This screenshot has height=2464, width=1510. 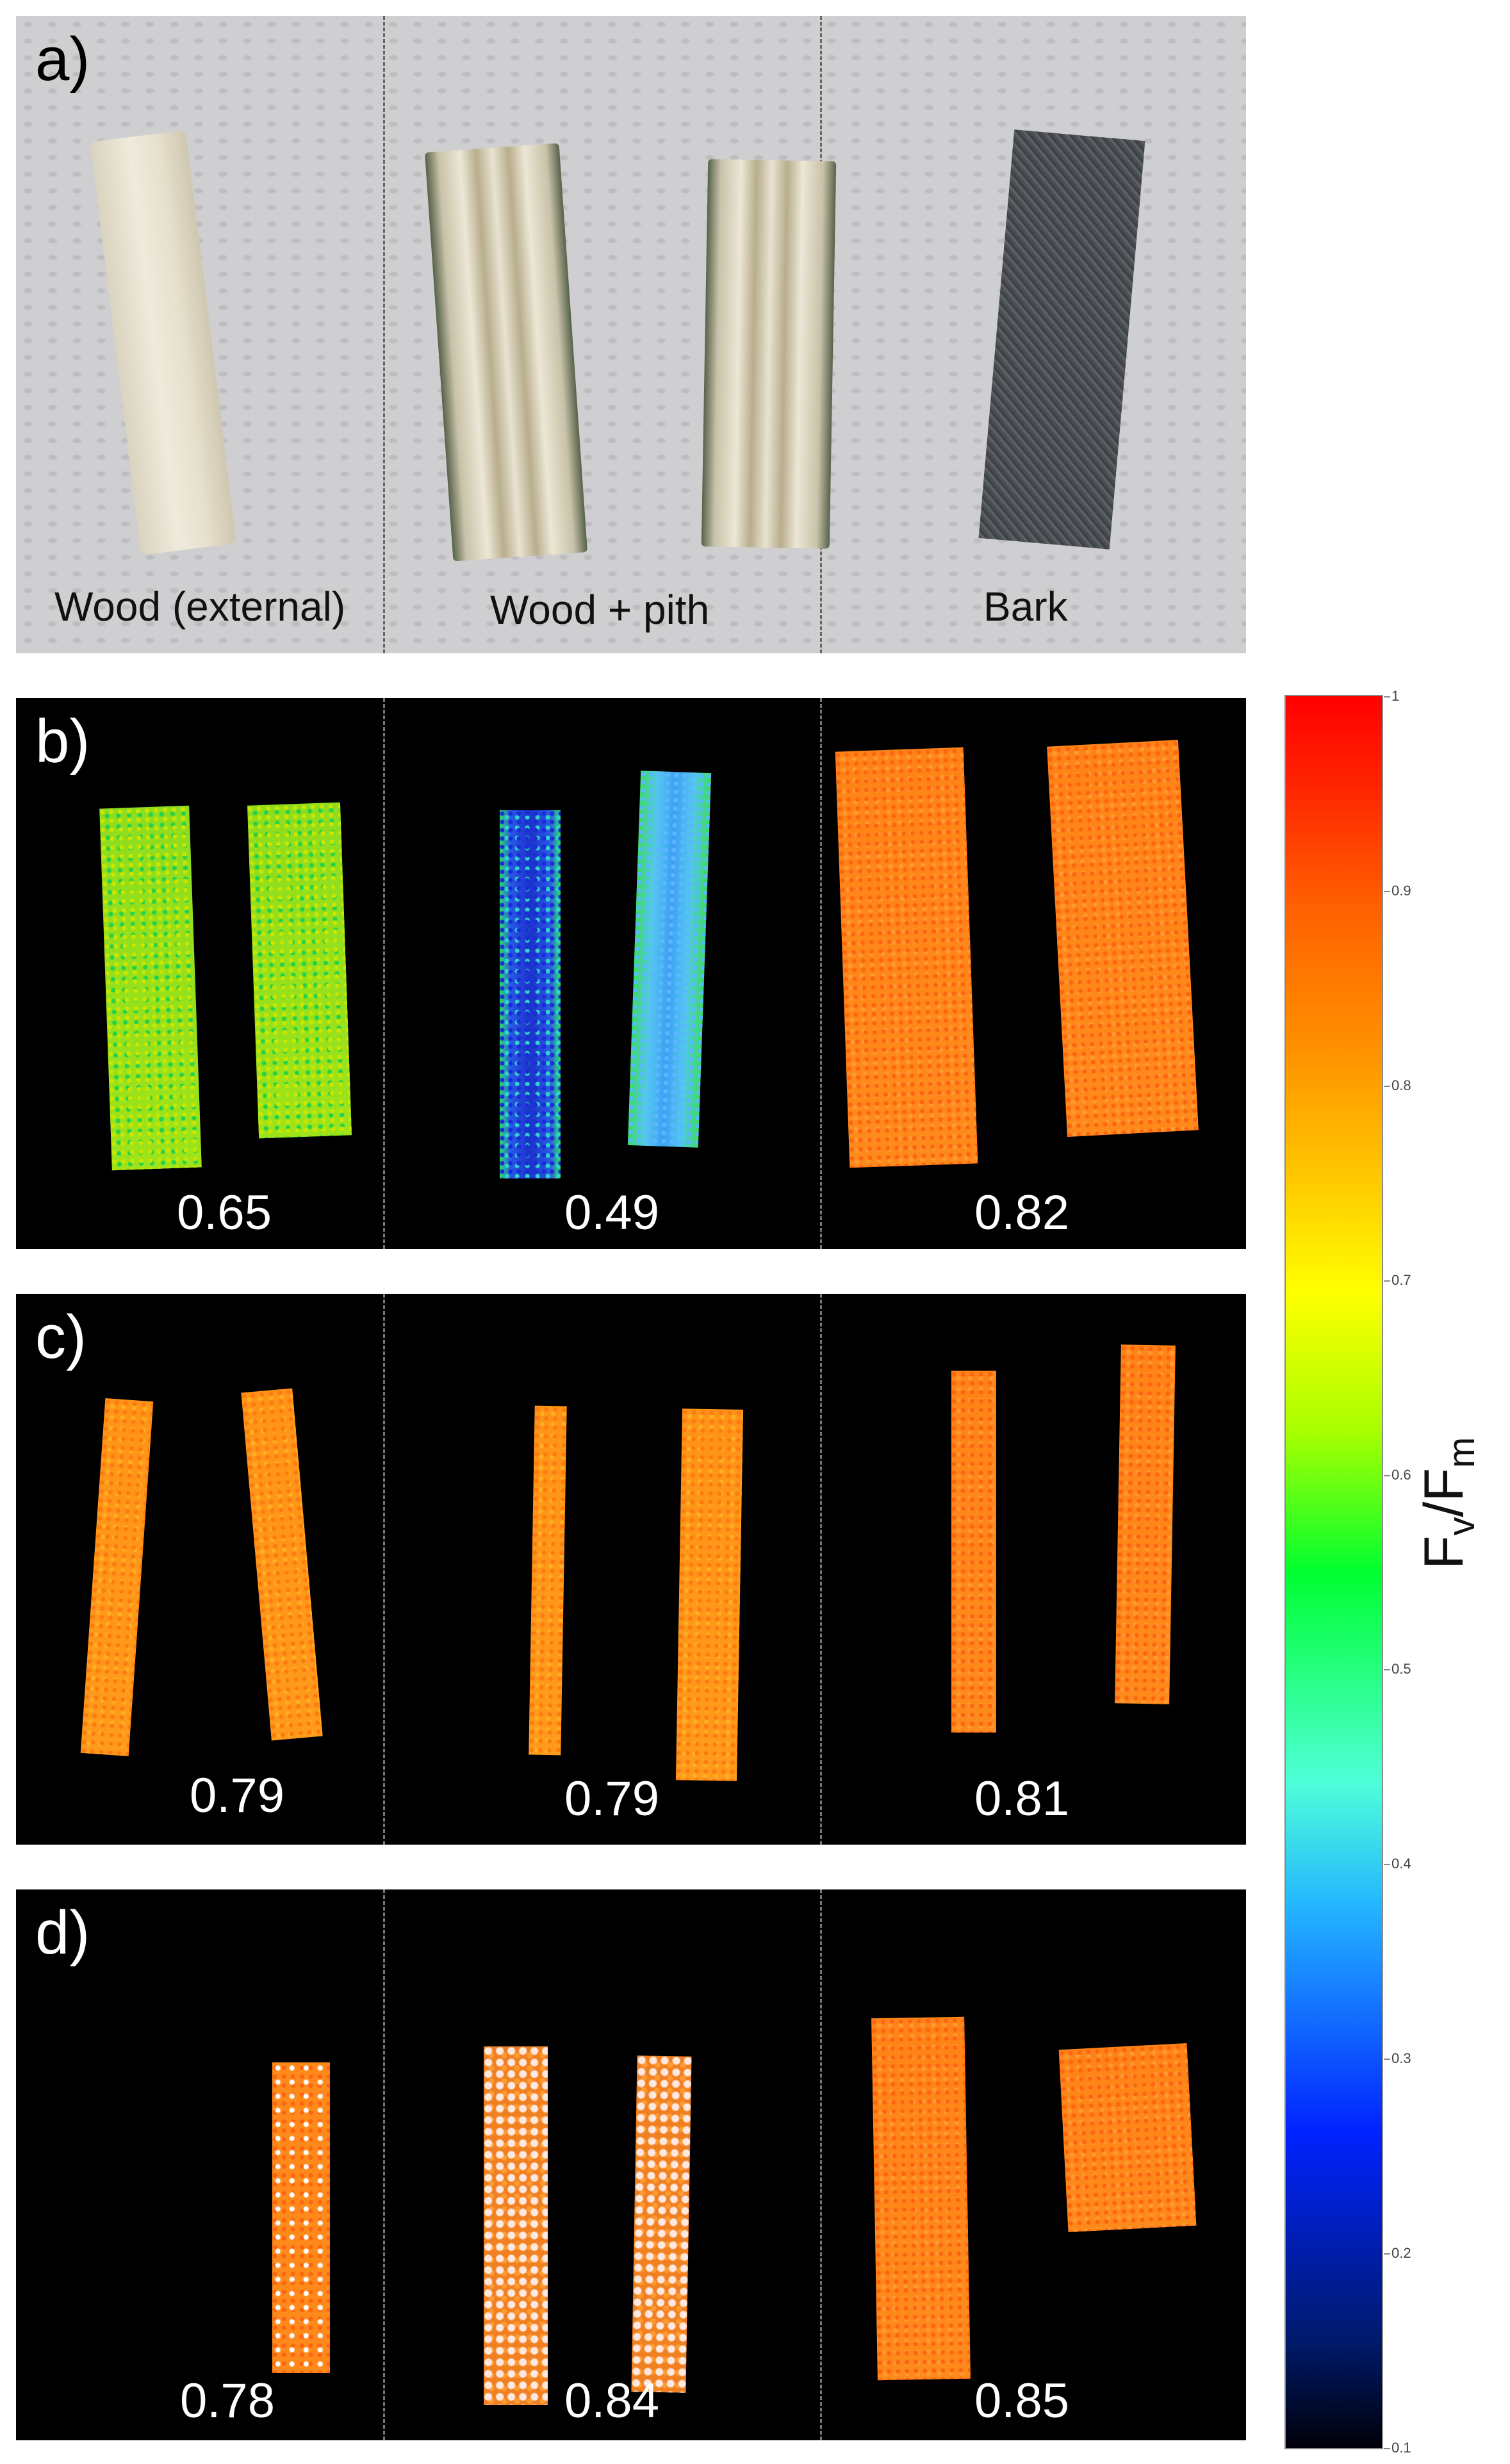 What do you see at coordinates (1444, 1492) in the screenshot?
I see `colorbar-title-sep: /F` at bounding box center [1444, 1492].